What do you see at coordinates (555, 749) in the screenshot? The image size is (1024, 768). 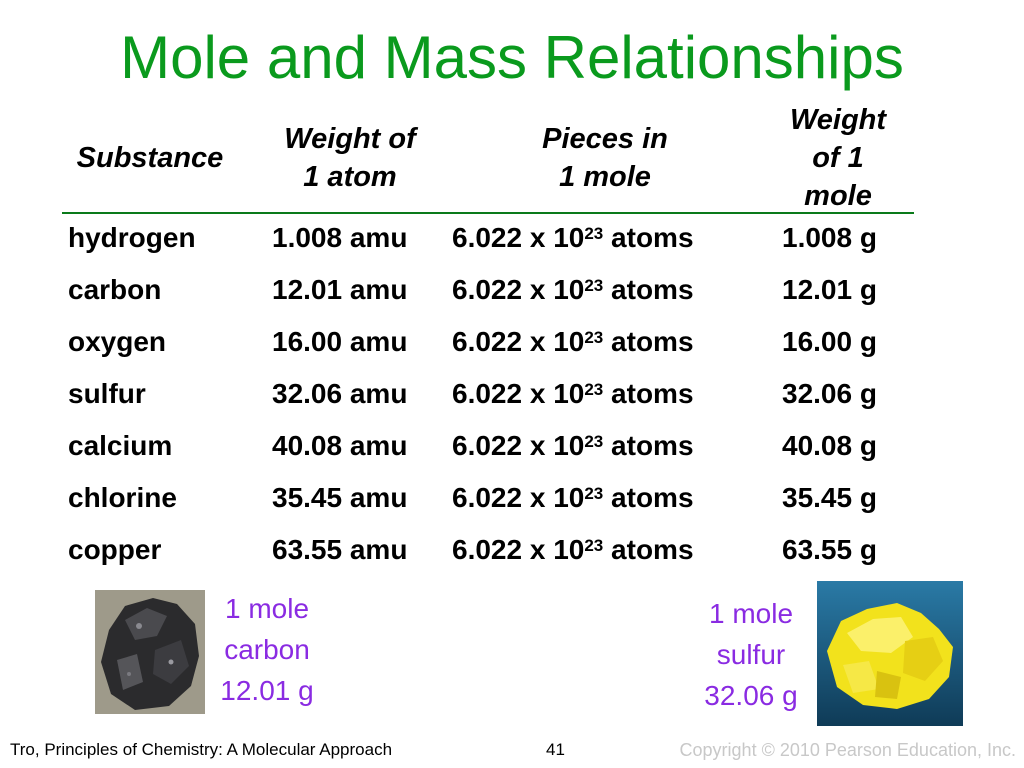 I see `page-number: 41` at bounding box center [555, 749].